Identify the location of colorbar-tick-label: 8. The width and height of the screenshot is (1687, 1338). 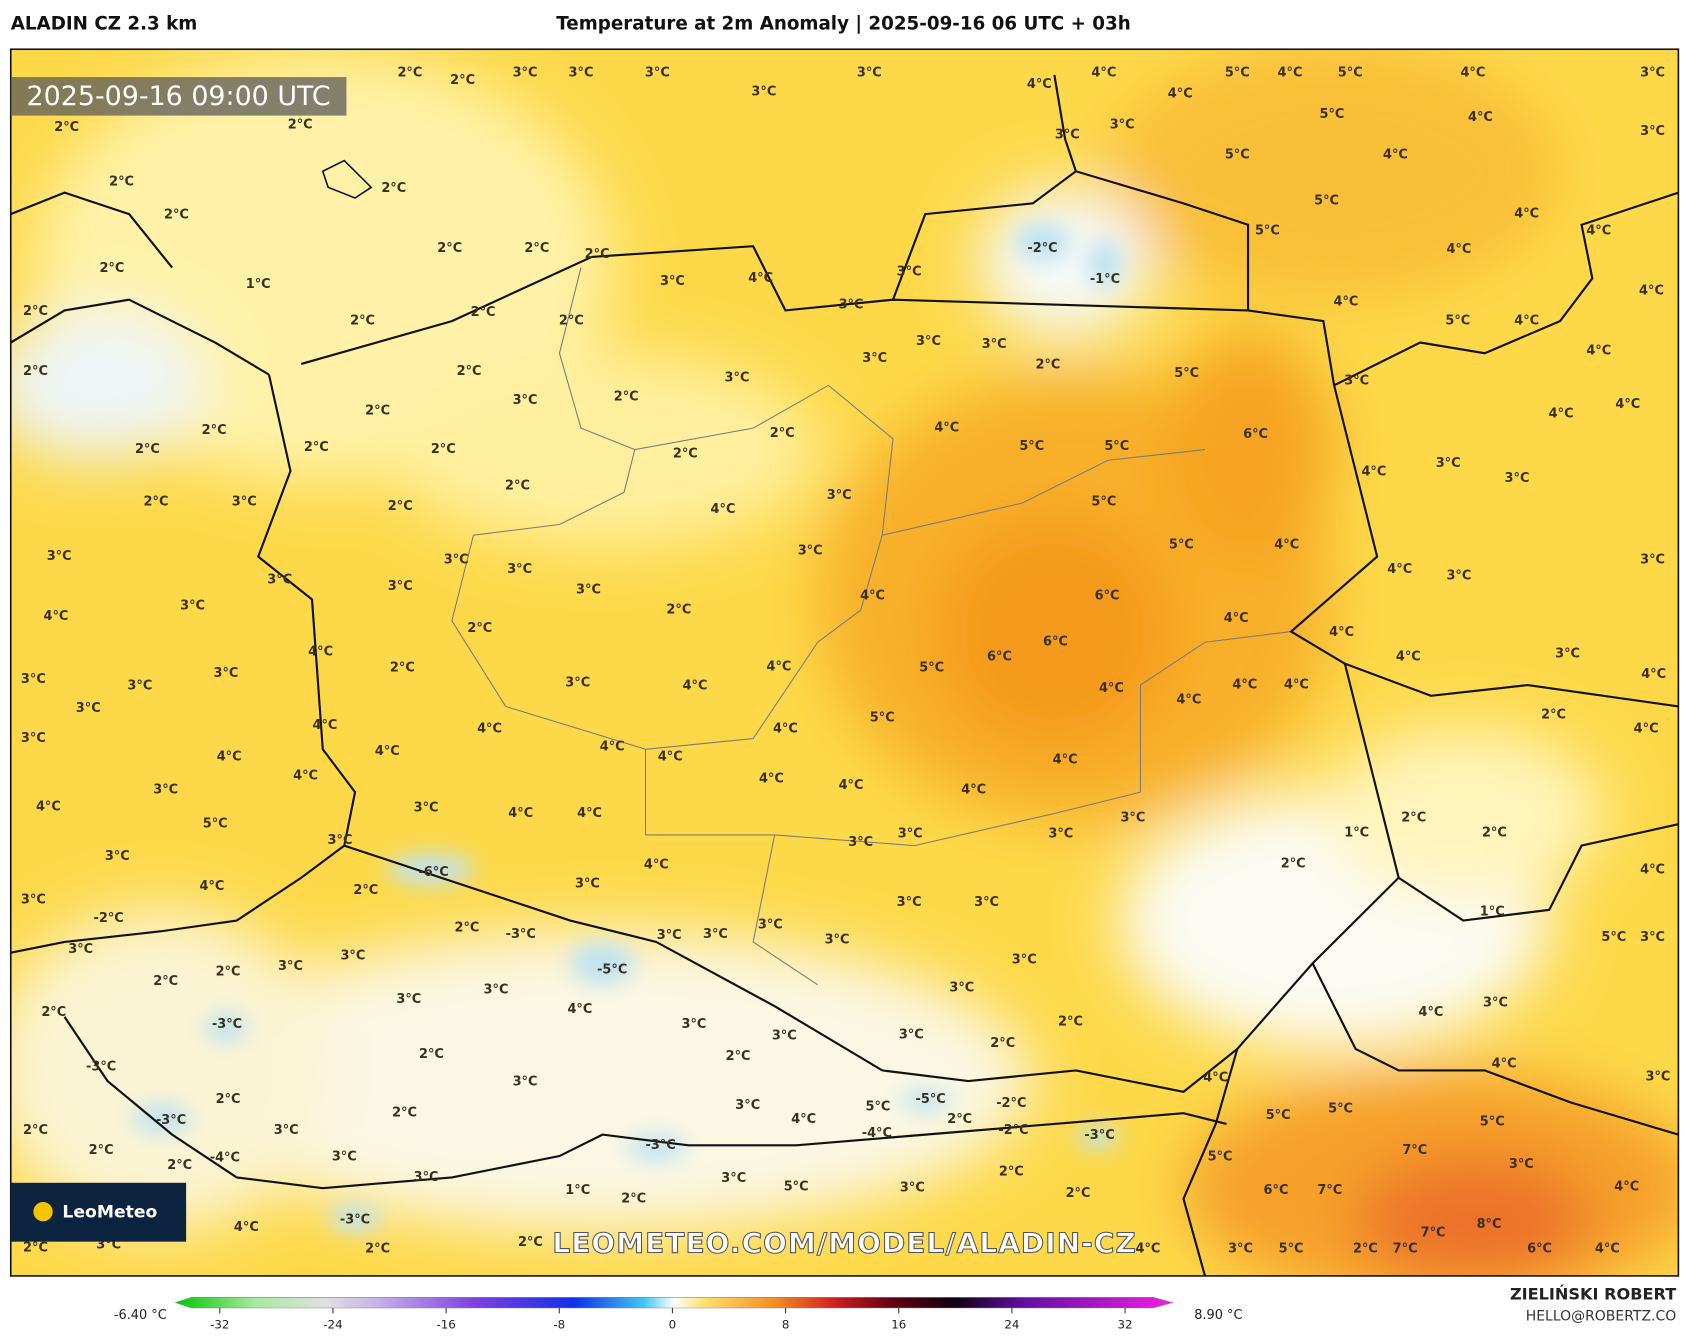
(786, 1325).